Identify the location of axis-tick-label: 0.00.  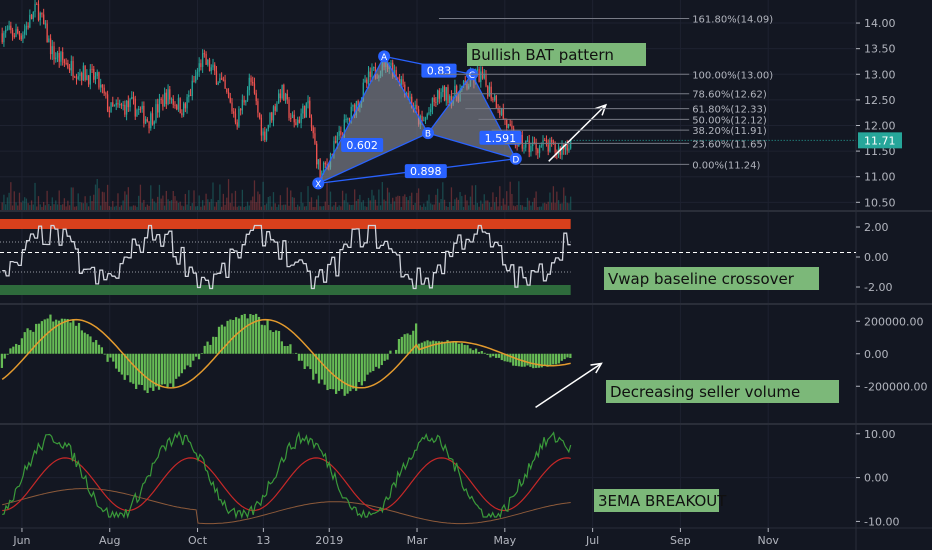
(876, 478).